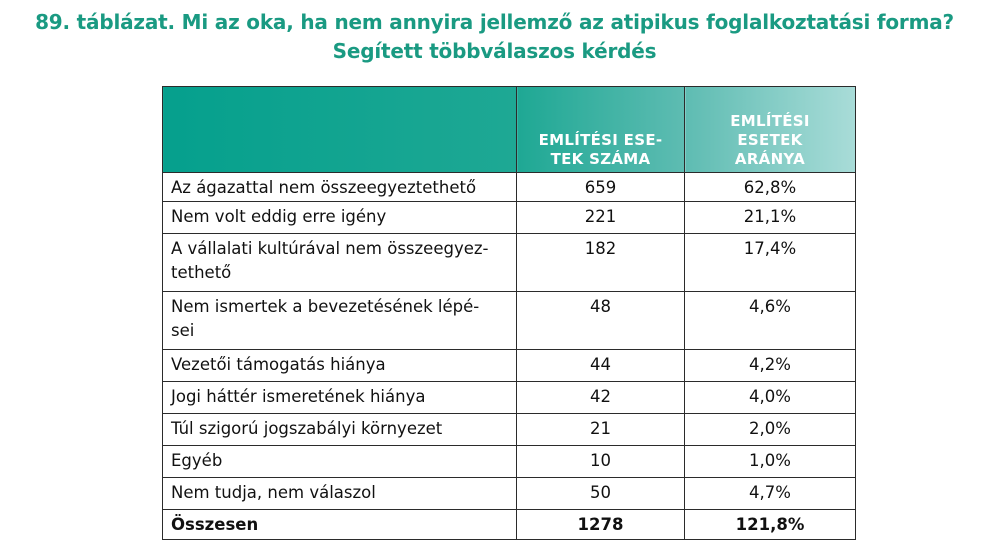 The height and width of the screenshot is (558, 989). Describe the element at coordinates (770, 320) in the screenshot. I see `row-ratio: 4,6%` at that location.